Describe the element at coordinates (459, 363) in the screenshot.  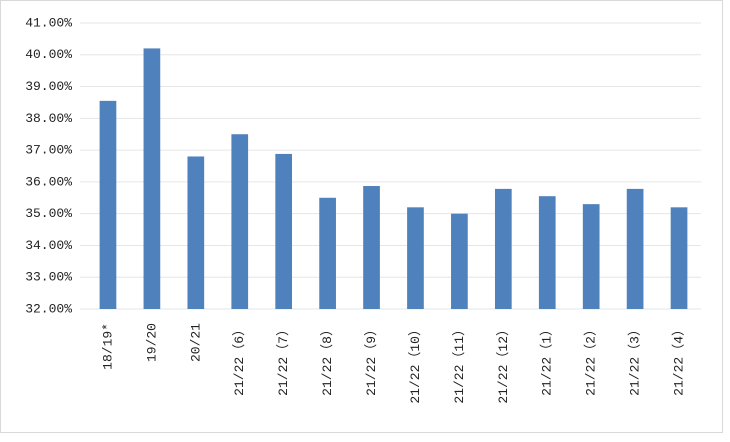
I see `x-tick-label: 21/22（11）` at that location.